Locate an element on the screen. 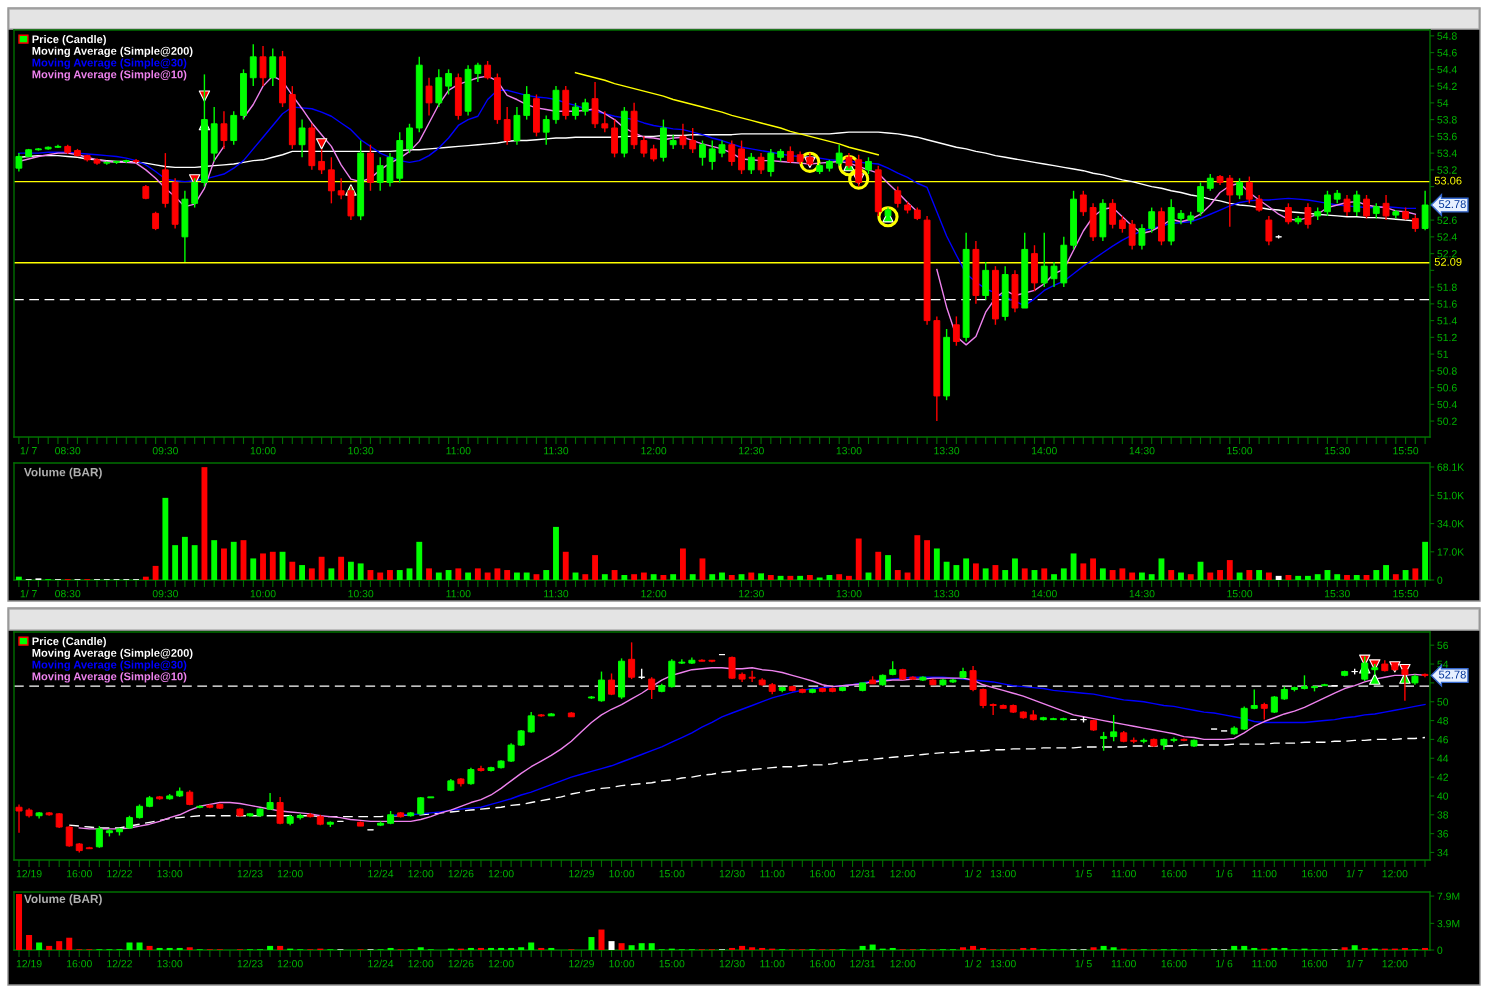 This screenshot has width=1485, height=988. x-tick-label: 12/31 is located at coordinates (863, 873).